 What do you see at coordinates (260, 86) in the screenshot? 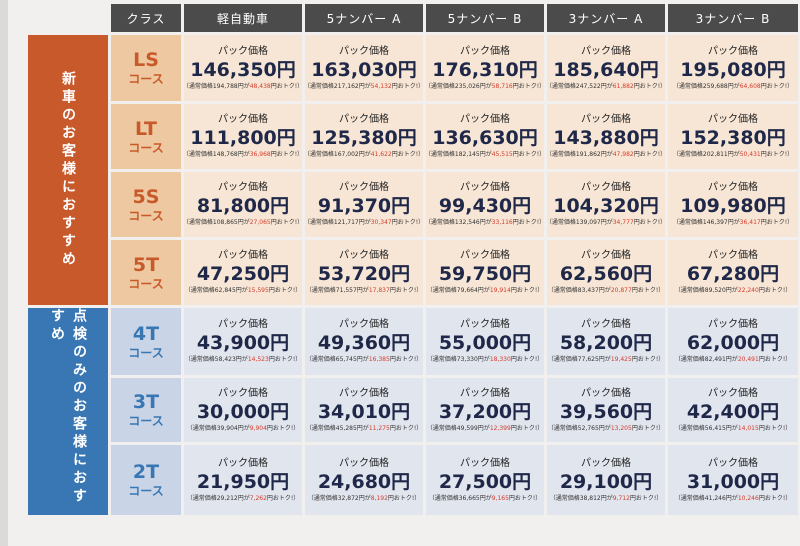
I see `savings-amount: 48,438` at bounding box center [260, 86].